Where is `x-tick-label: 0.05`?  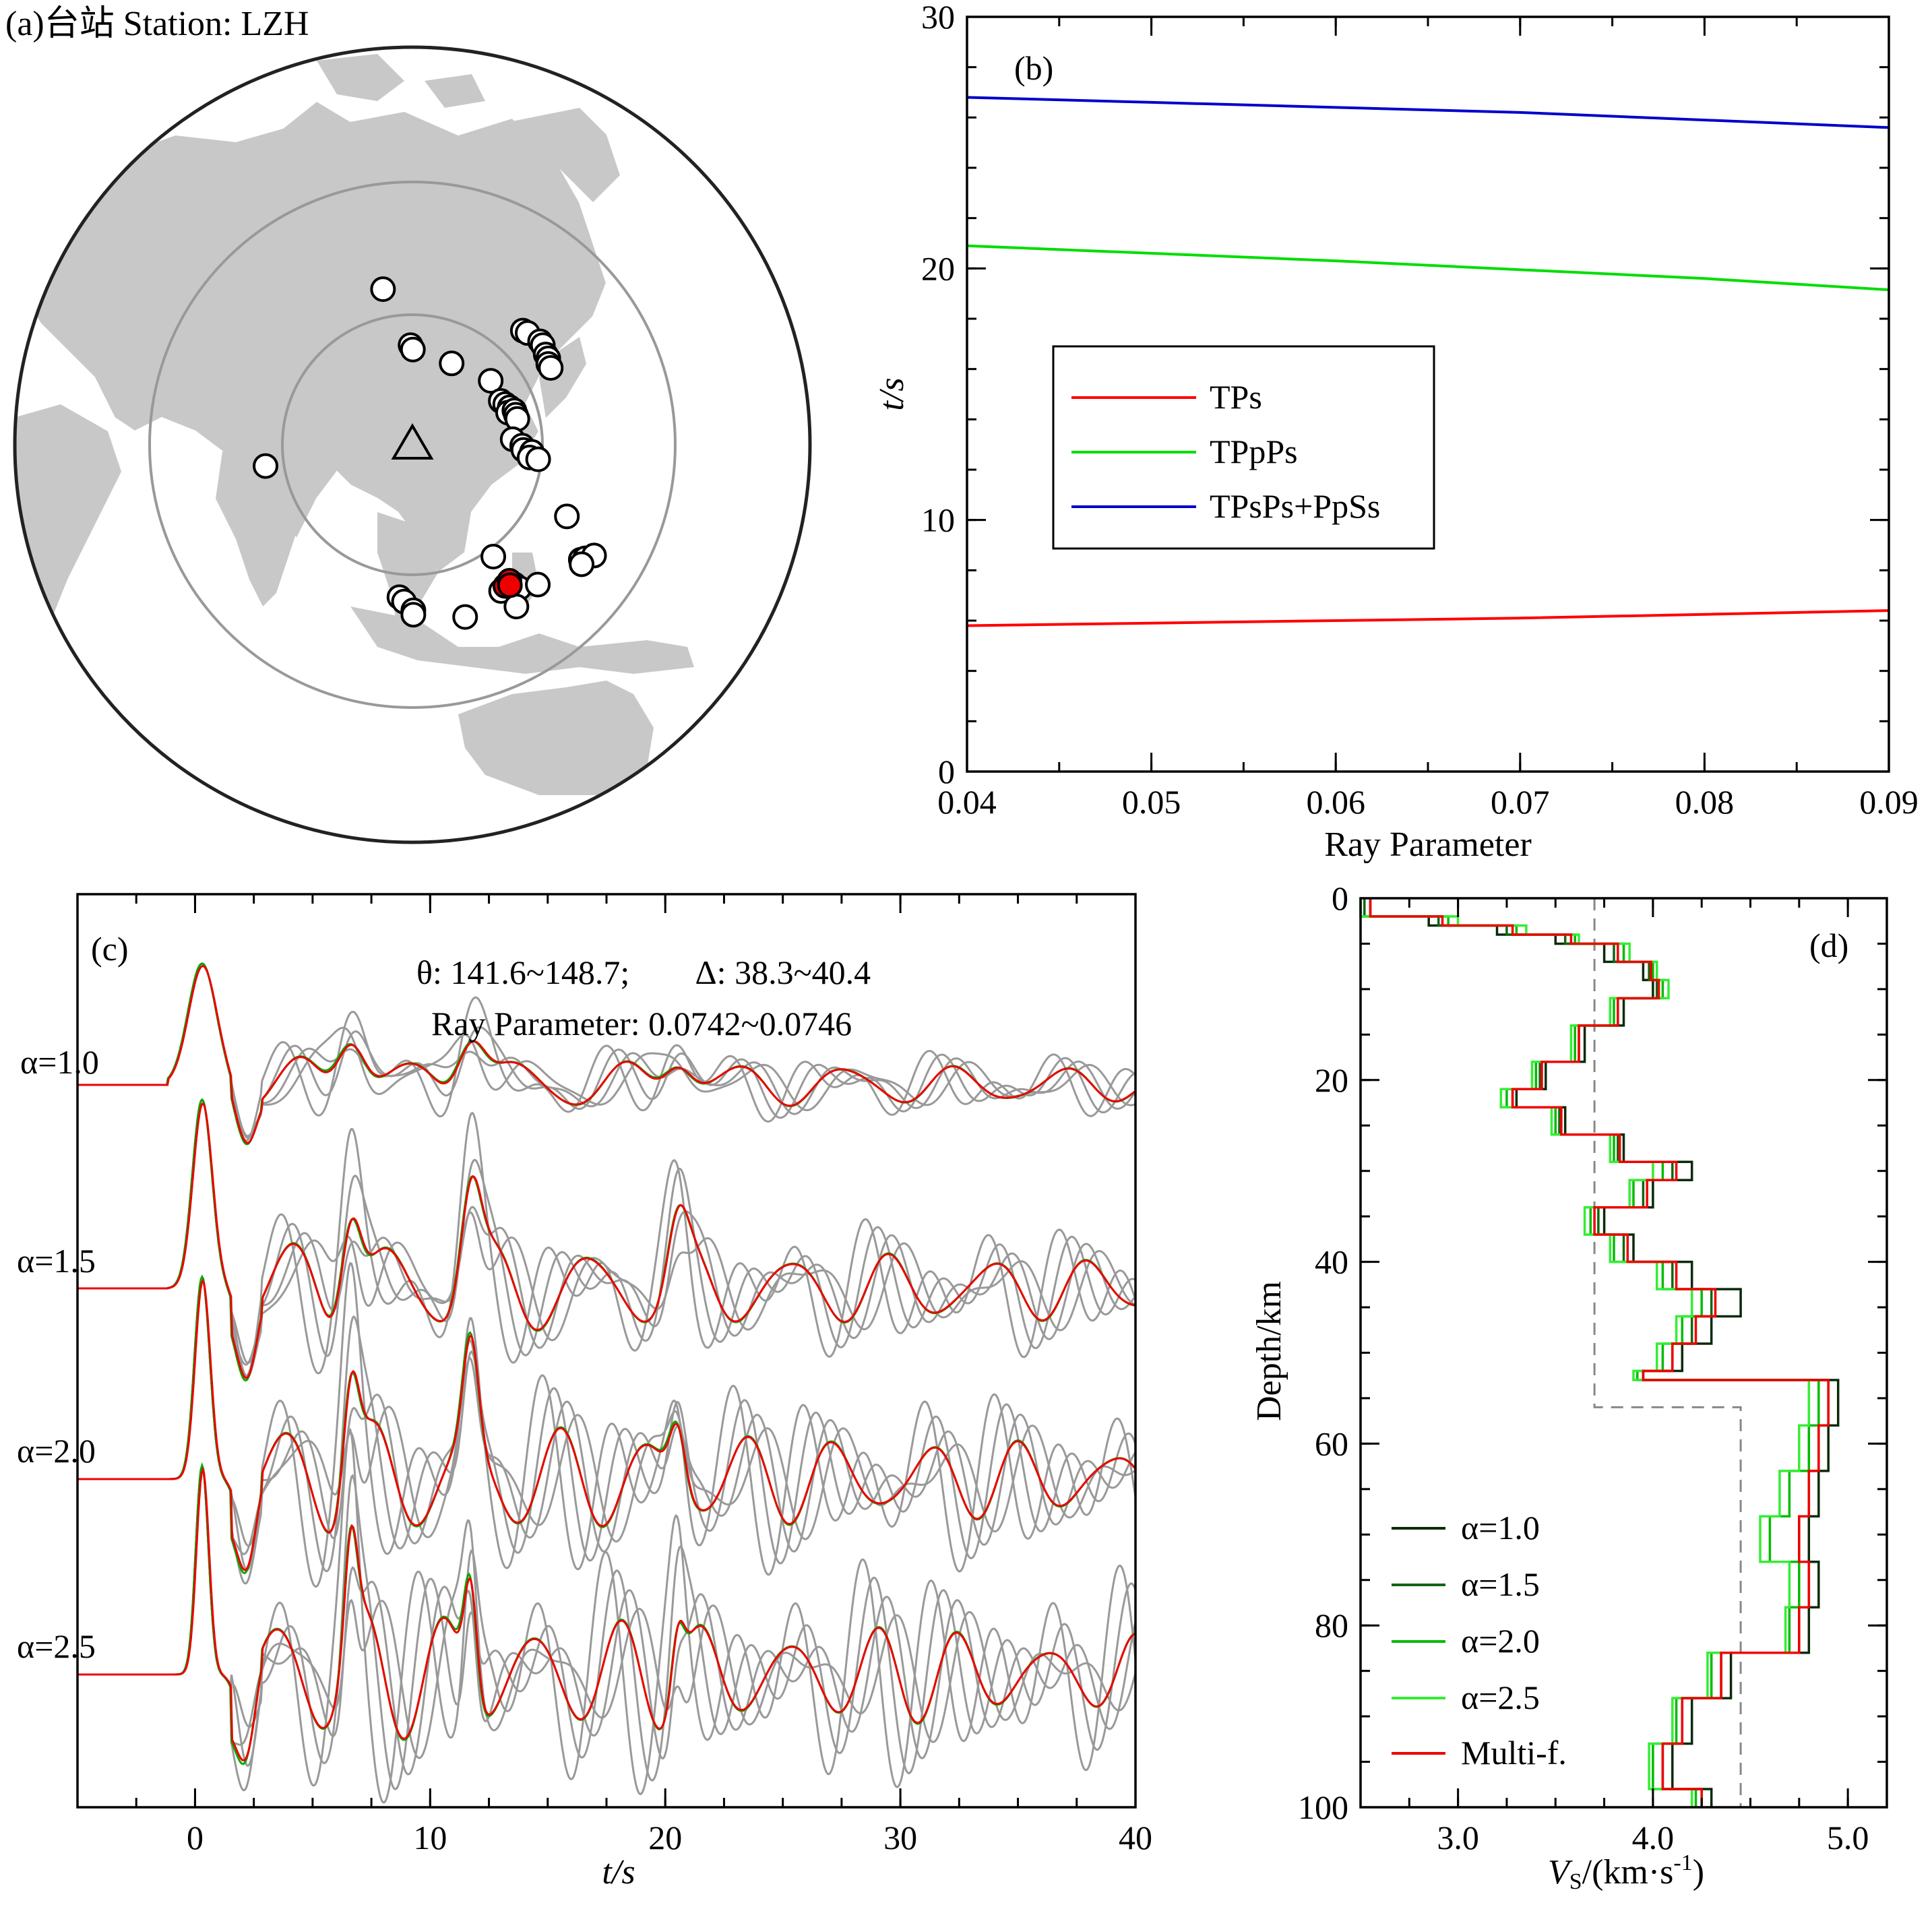 x-tick-label: 0.05 is located at coordinates (1151, 802).